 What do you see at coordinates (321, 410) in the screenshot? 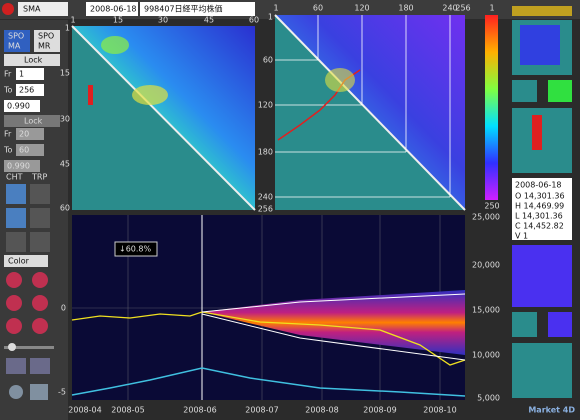
I see `x-tick: 2008-08` at bounding box center [321, 410].